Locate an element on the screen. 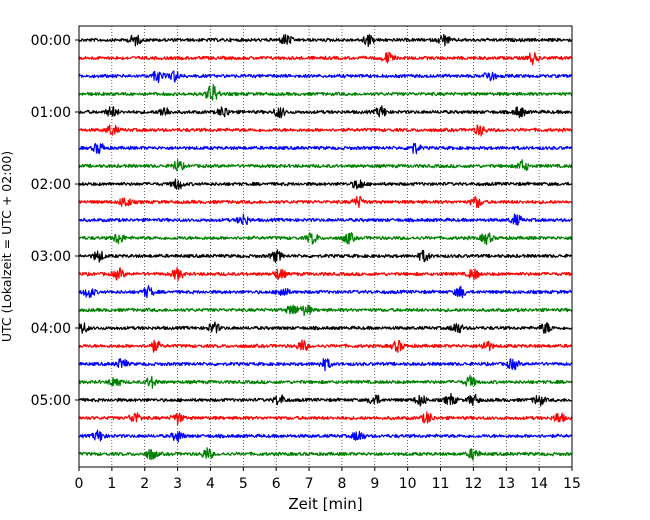  y-axis-ticks: 00:00 01:00 02:00 03:00 04:00 05:00 is located at coordinates (55, 221).